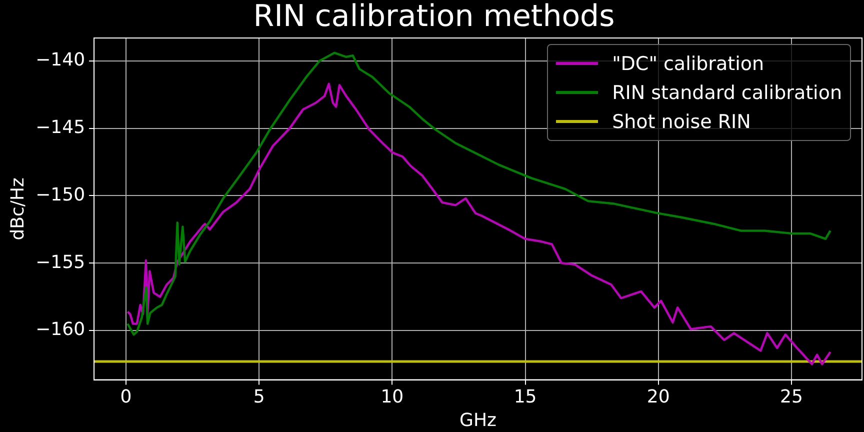 This screenshot has height=432, width=864. What do you see at coordinates (392, 397) in the screenshot?
I see `x-tick-label: 10` at bounding box center [392, 397].